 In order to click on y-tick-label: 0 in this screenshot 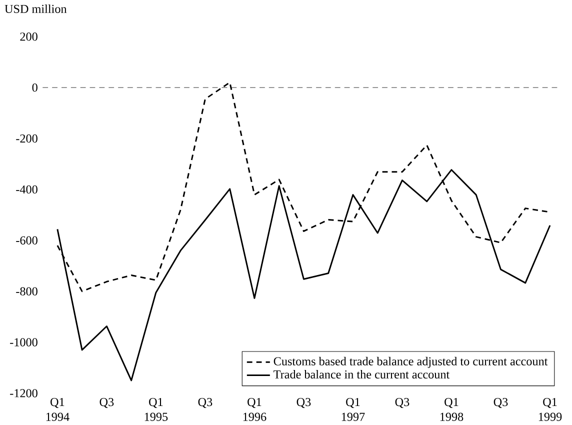, I will do `click(35, 87)`.